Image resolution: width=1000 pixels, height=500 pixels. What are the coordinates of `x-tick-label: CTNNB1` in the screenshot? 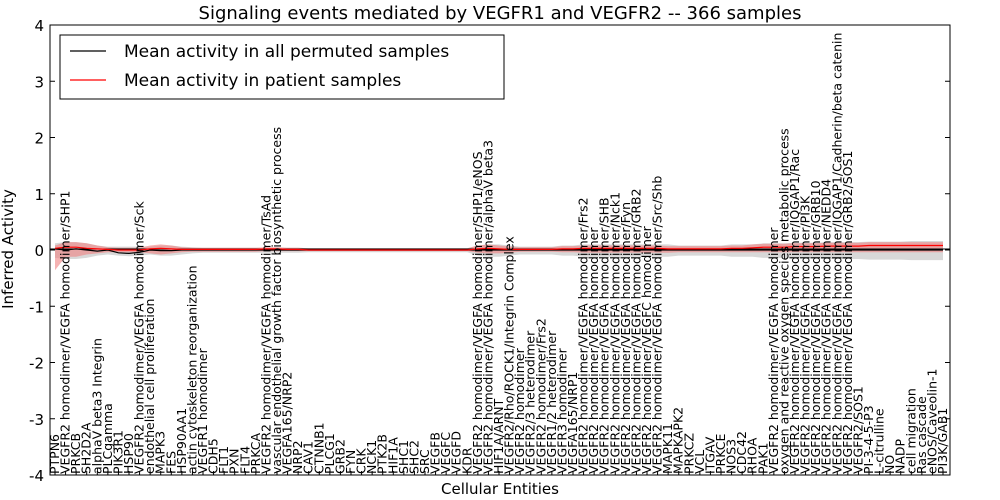 It's located at (318, 448).